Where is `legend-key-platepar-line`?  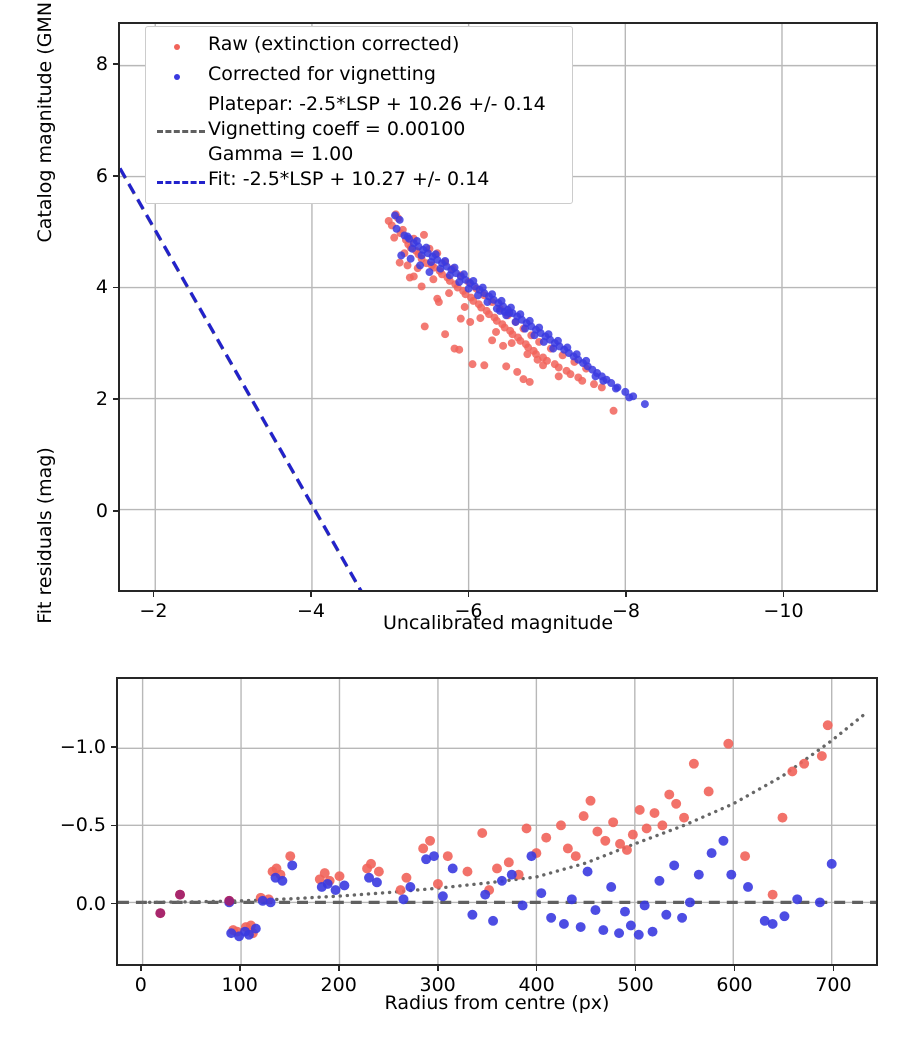 legend-key-platepar-line is located at coordinates (181, 129).